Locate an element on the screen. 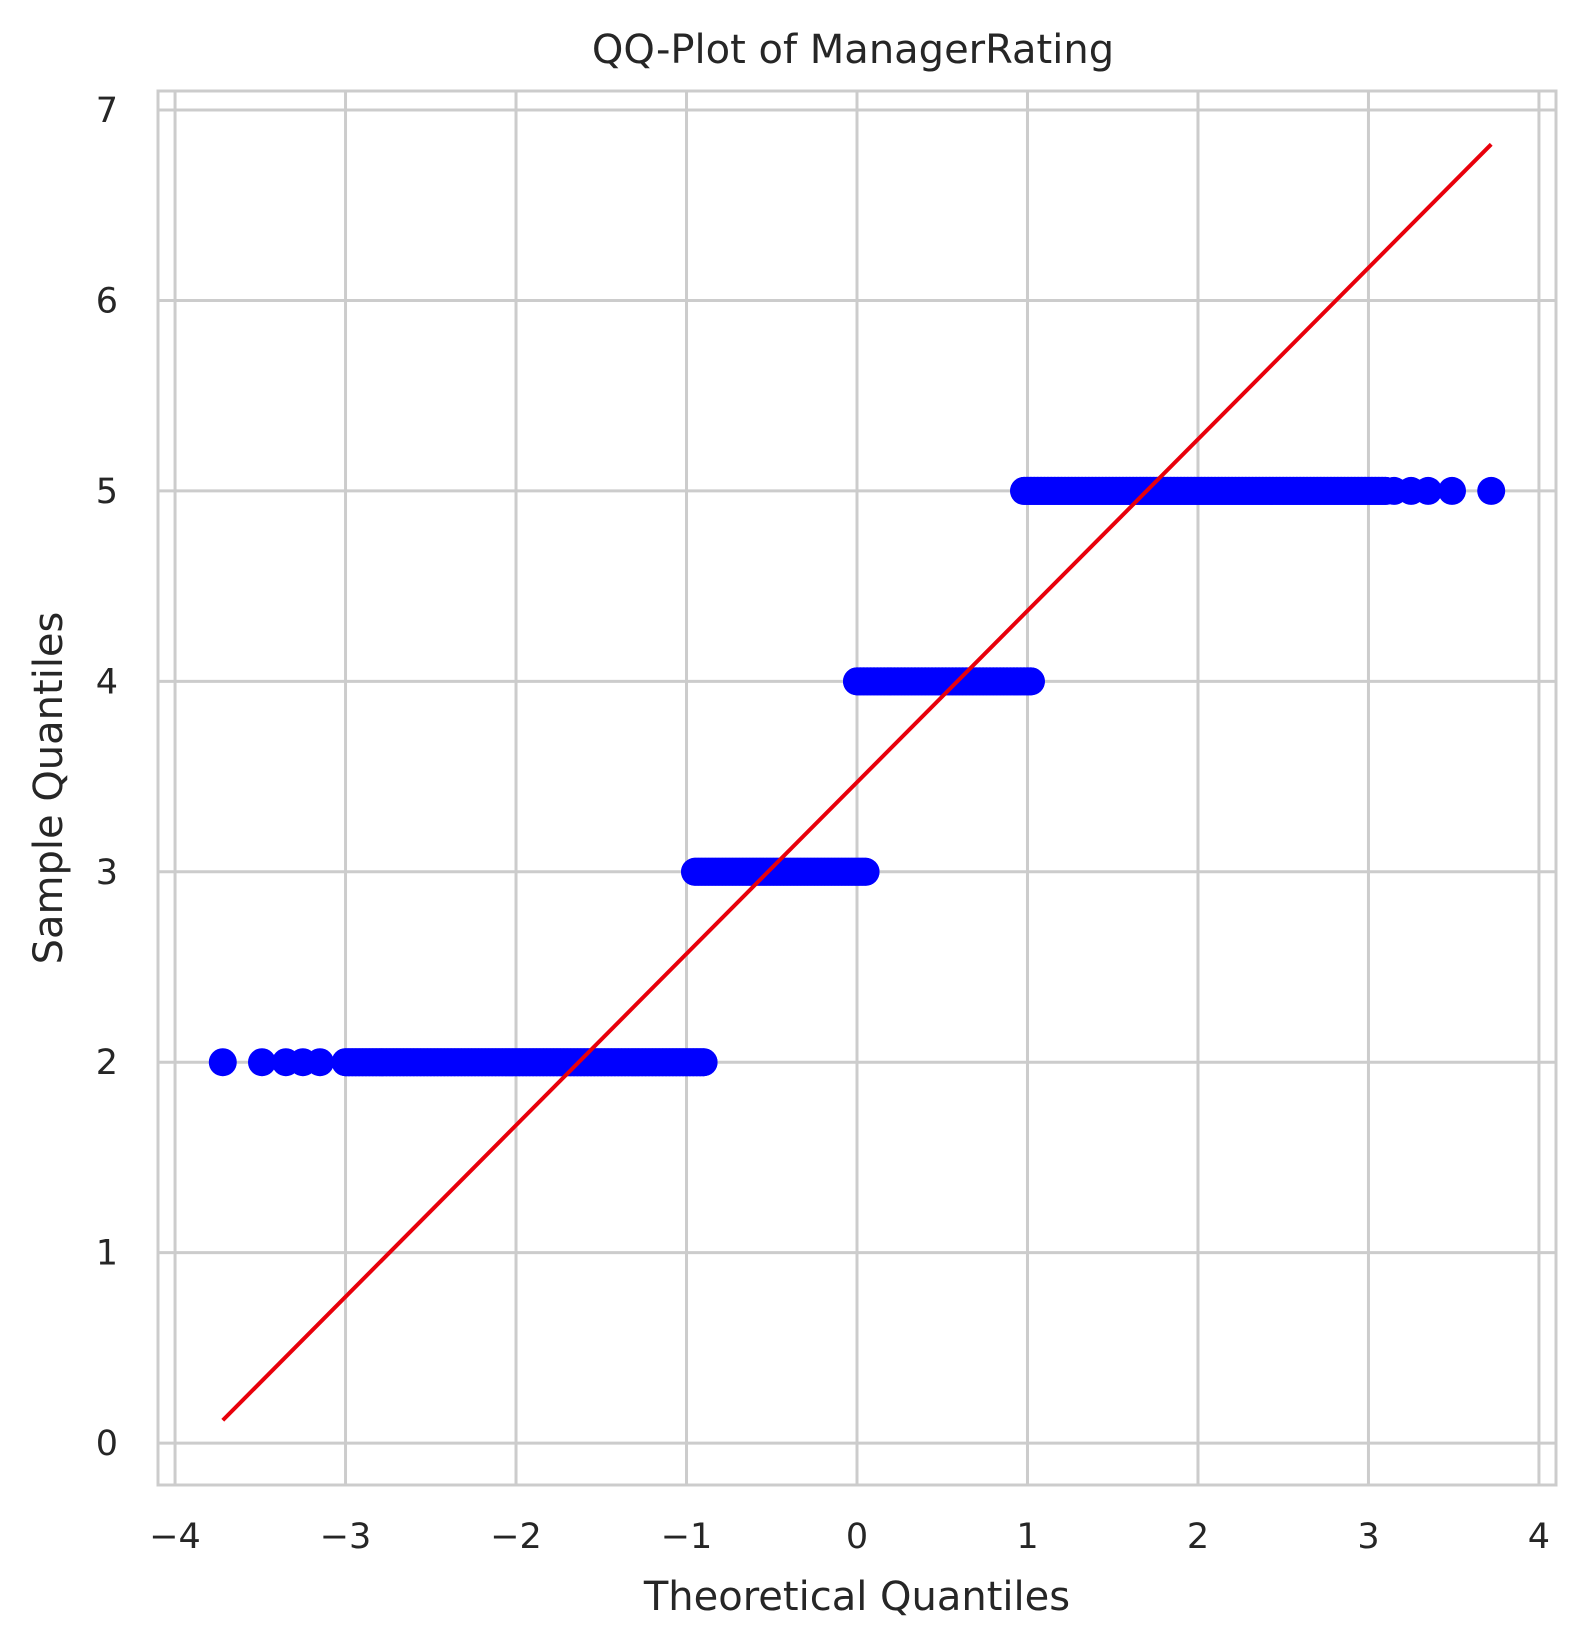 The height and width of the screenshot is (1650, 1583). x-tick-label: 2 is located at coordinates (1198, 1537).